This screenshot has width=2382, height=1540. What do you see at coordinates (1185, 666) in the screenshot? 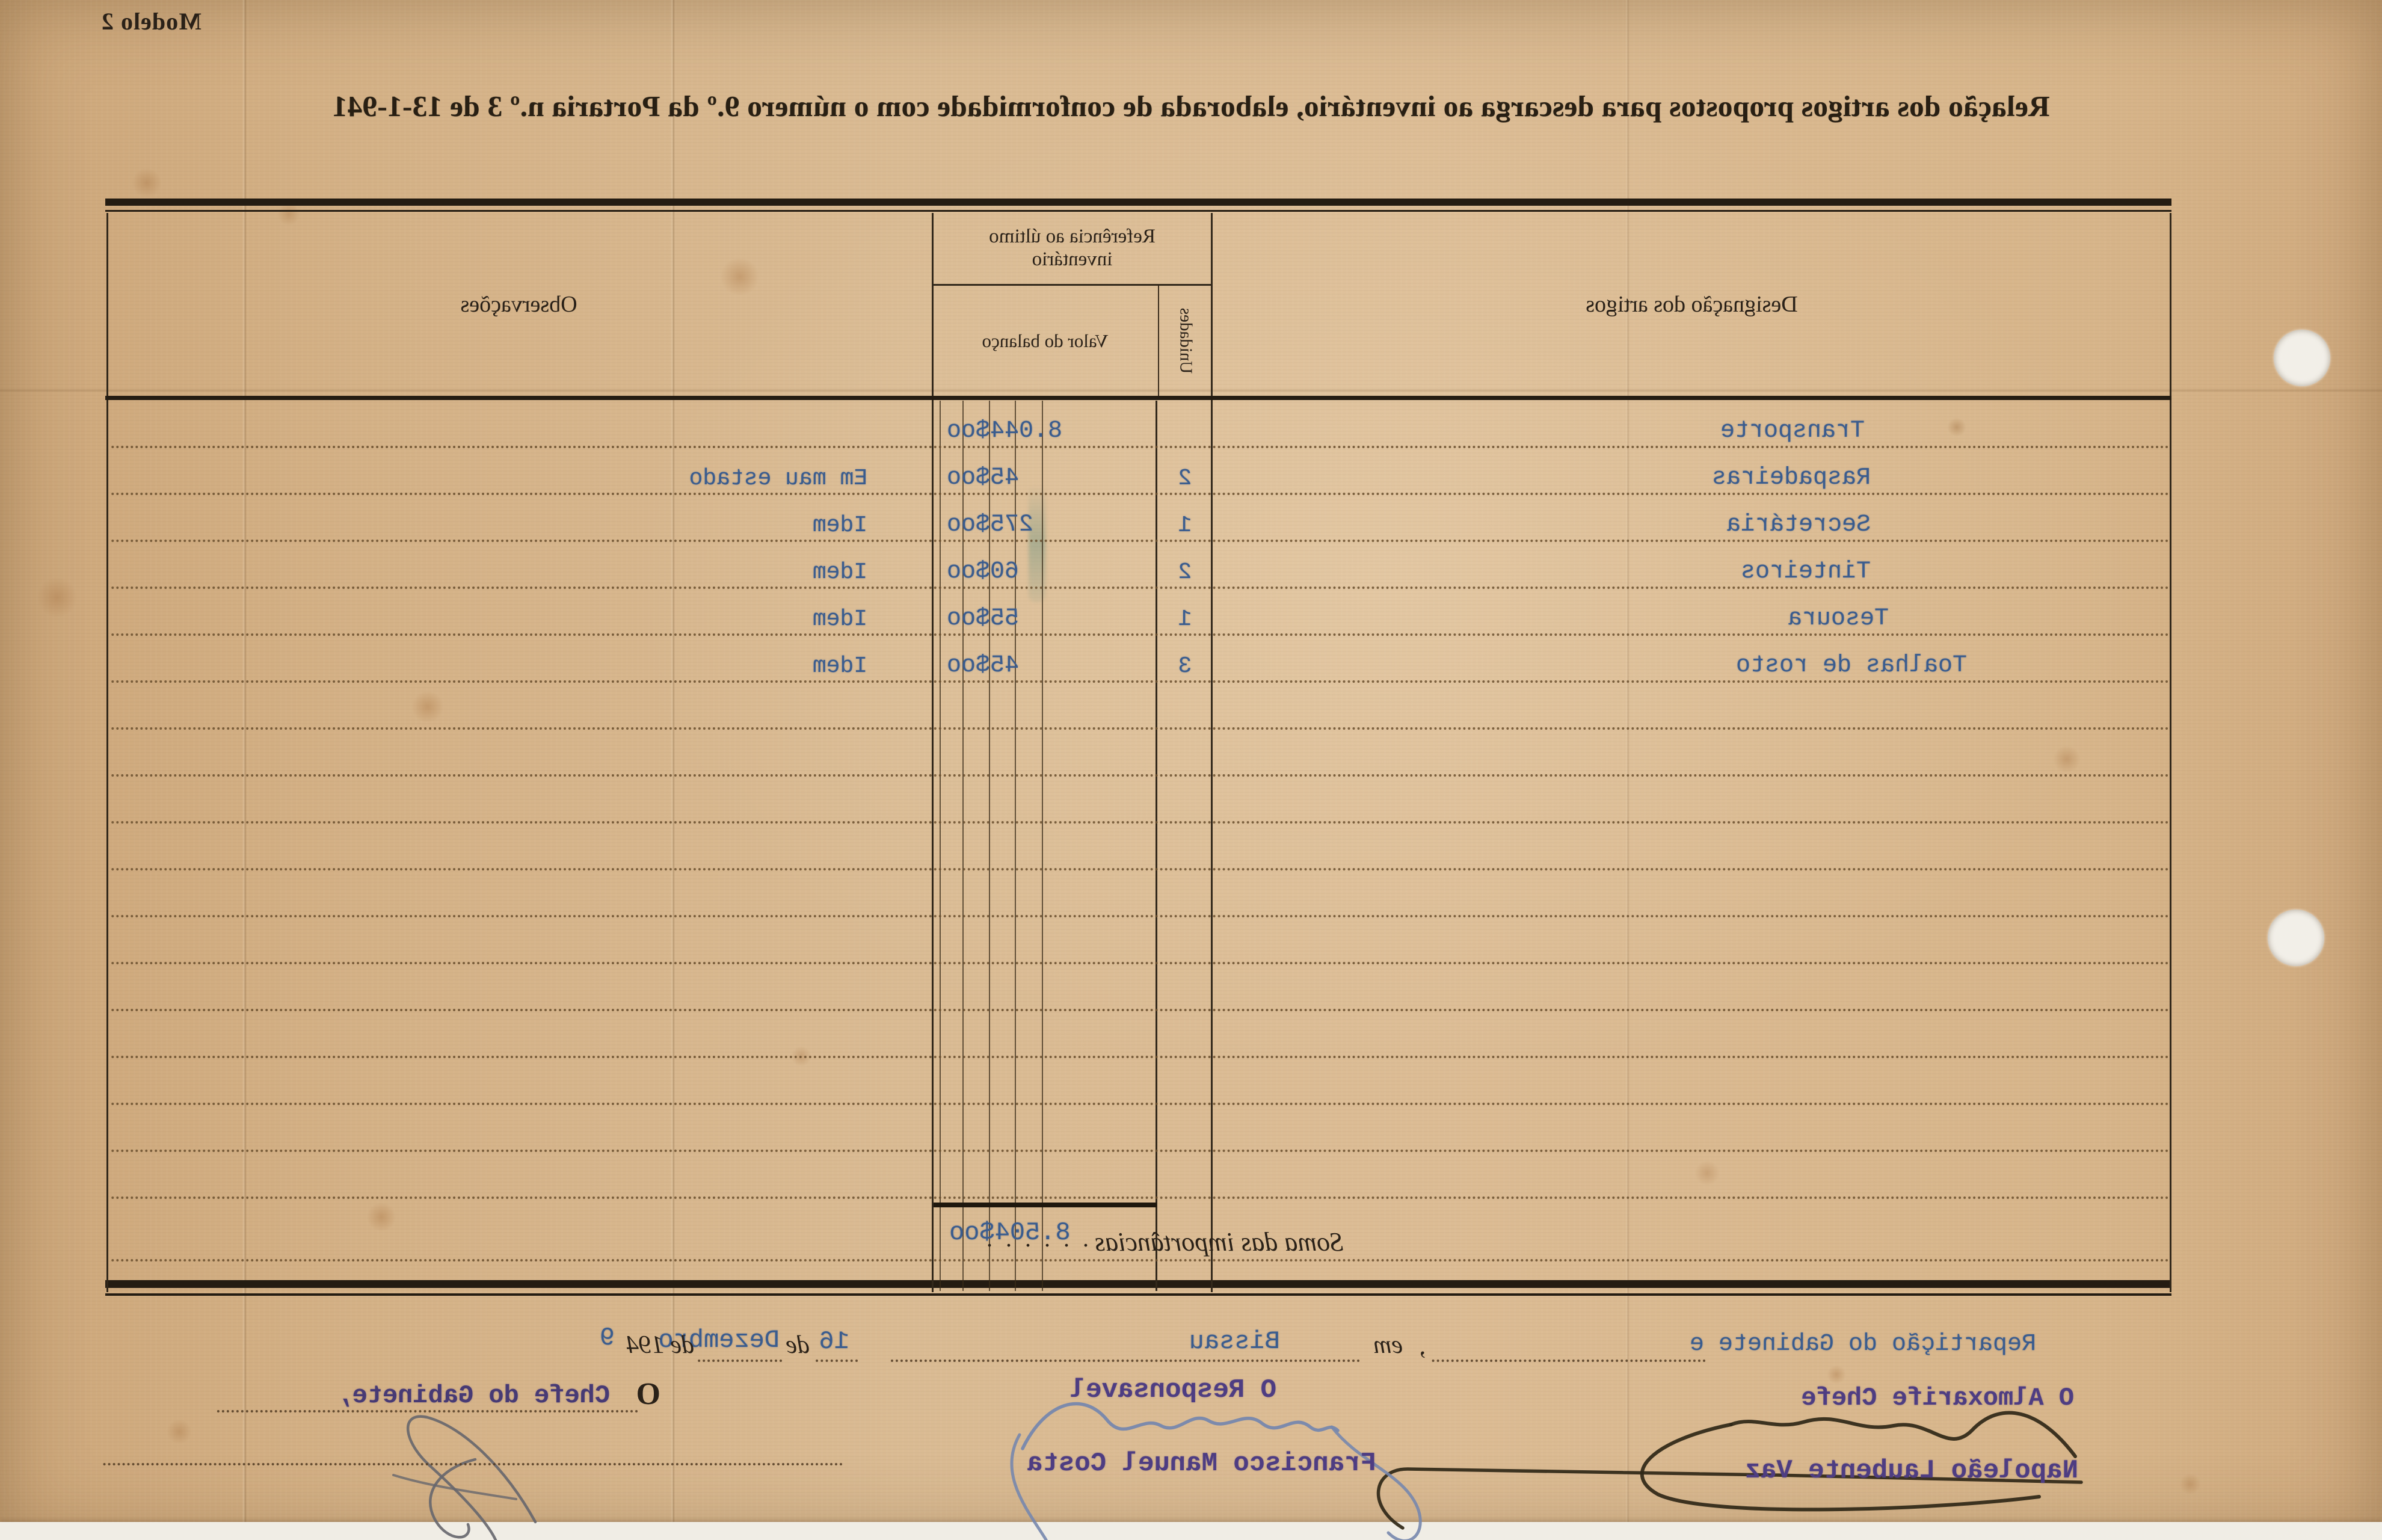
I see `row-unidades: 3` at bounding box center [1185, 666].